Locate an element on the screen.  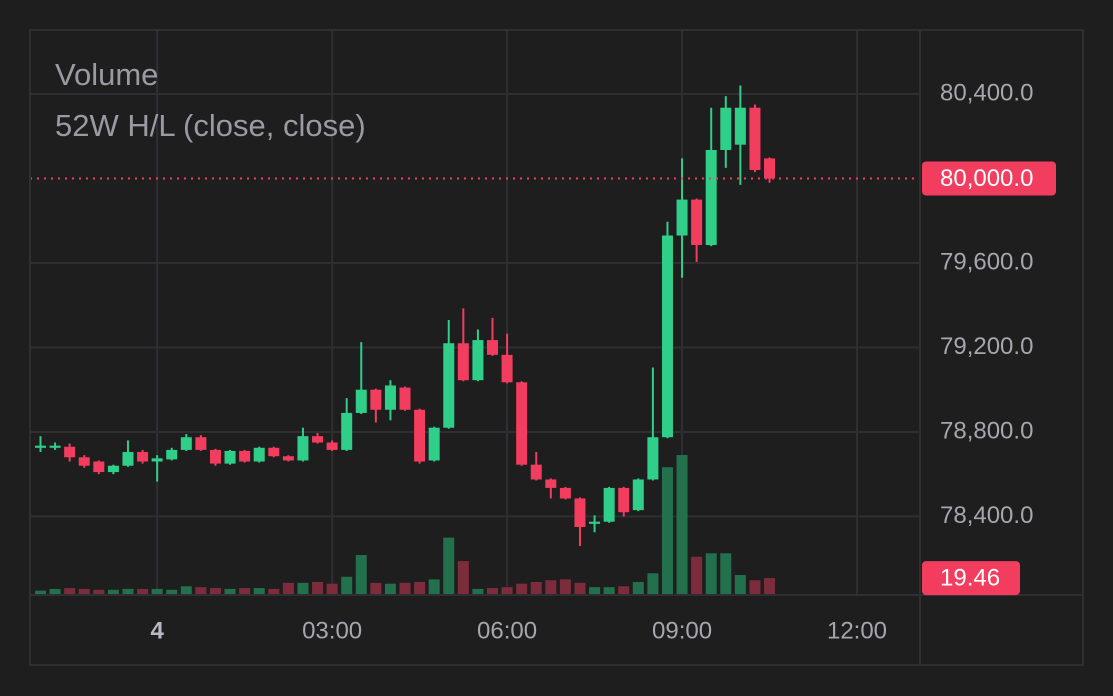
last-price-tag is located at coordinates (989, 178).